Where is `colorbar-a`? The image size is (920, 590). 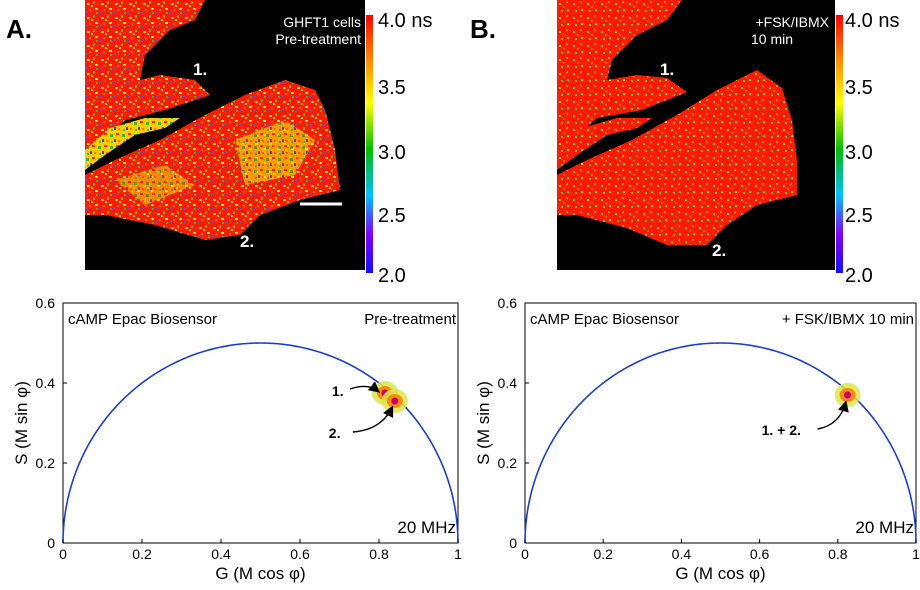
colorbar-a is located at coordinates (369, 144).